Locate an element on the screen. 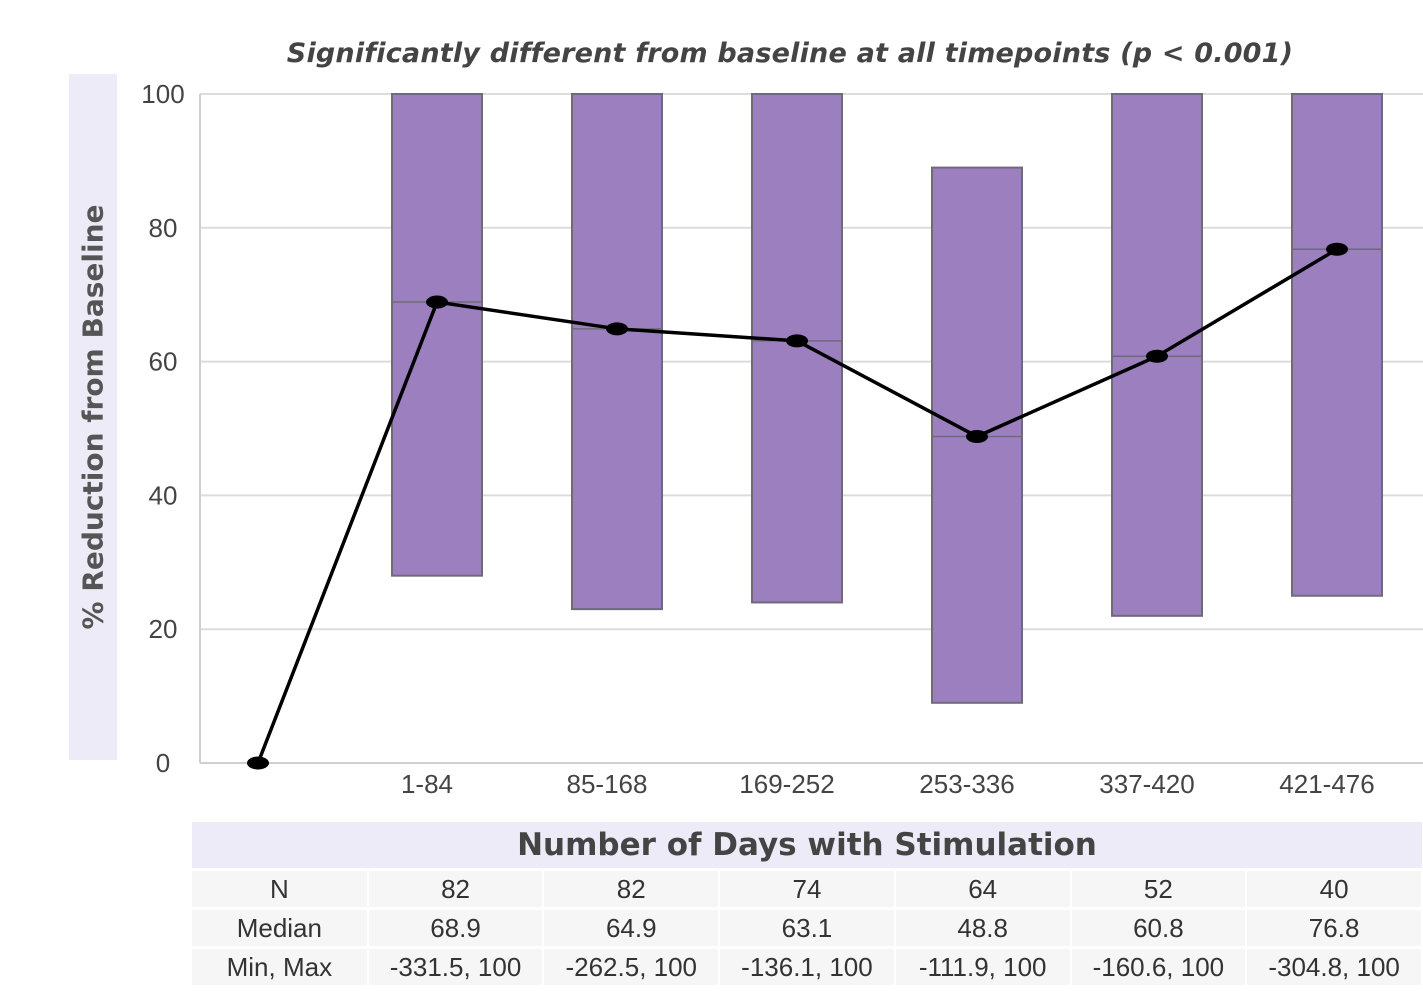 This screenshot has width=1423, height=991. table-cell: -262.5, 100 is located at coordinates (632, 967).